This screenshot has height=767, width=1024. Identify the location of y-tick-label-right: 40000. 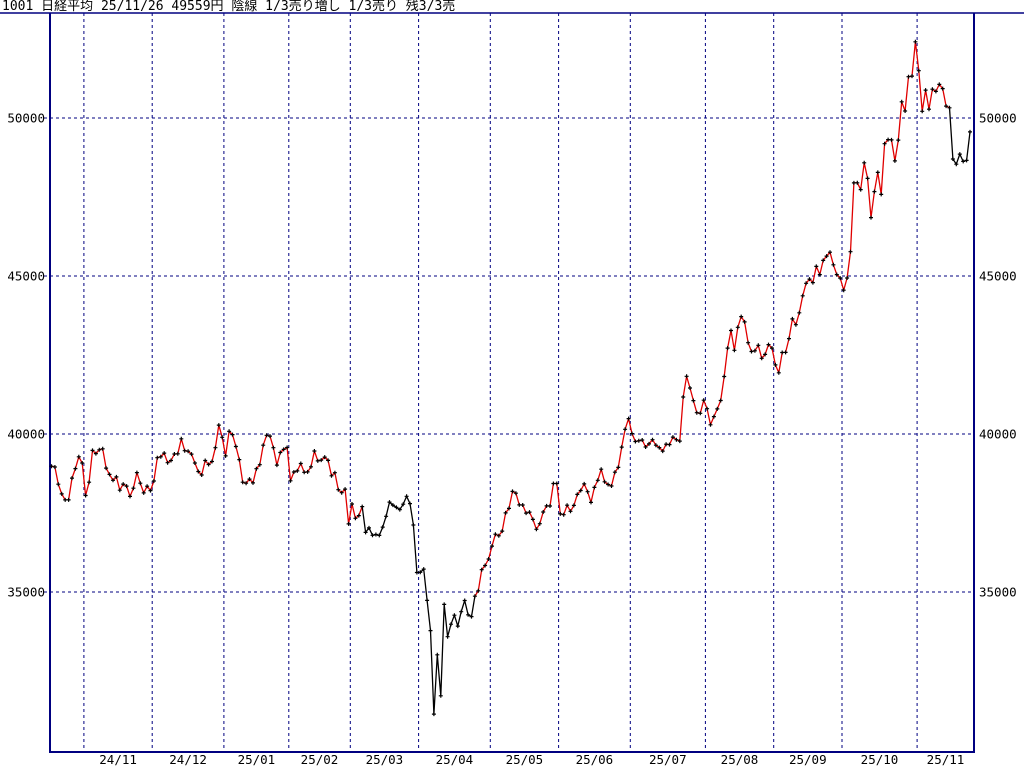
(998, 434).